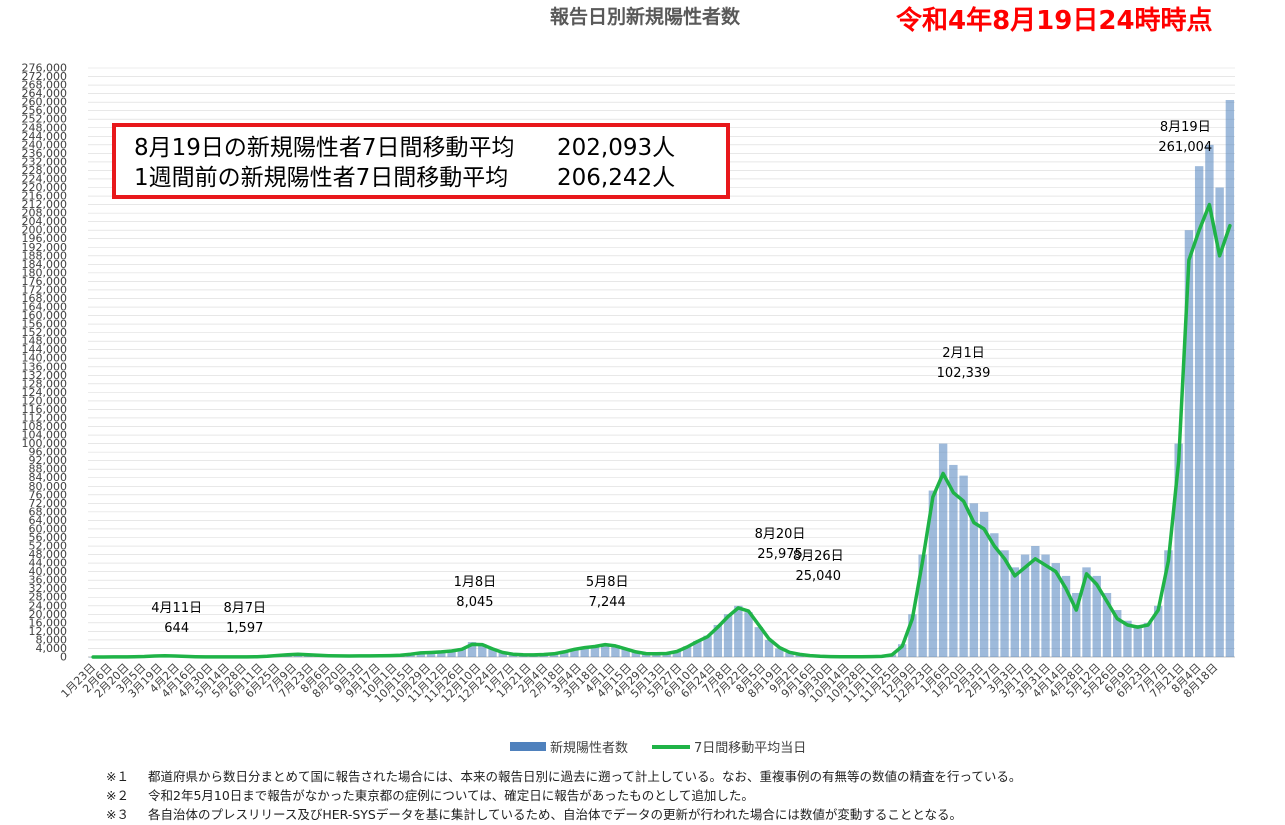 The height and width of the screenshot is (825, 1285). I want to click on summary-value-current: 202,093人, so click(616, 148).